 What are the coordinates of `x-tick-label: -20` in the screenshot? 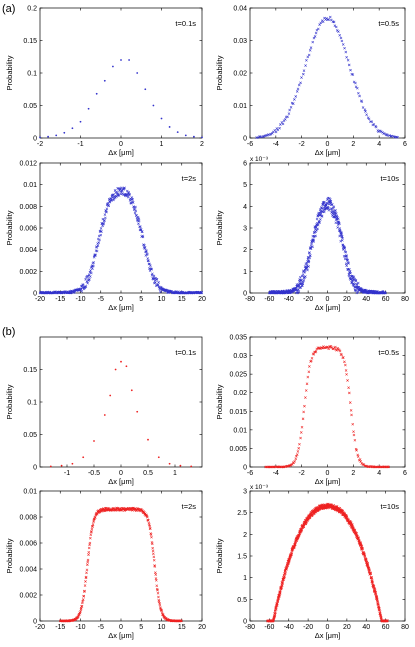 It's located at (308, 627).